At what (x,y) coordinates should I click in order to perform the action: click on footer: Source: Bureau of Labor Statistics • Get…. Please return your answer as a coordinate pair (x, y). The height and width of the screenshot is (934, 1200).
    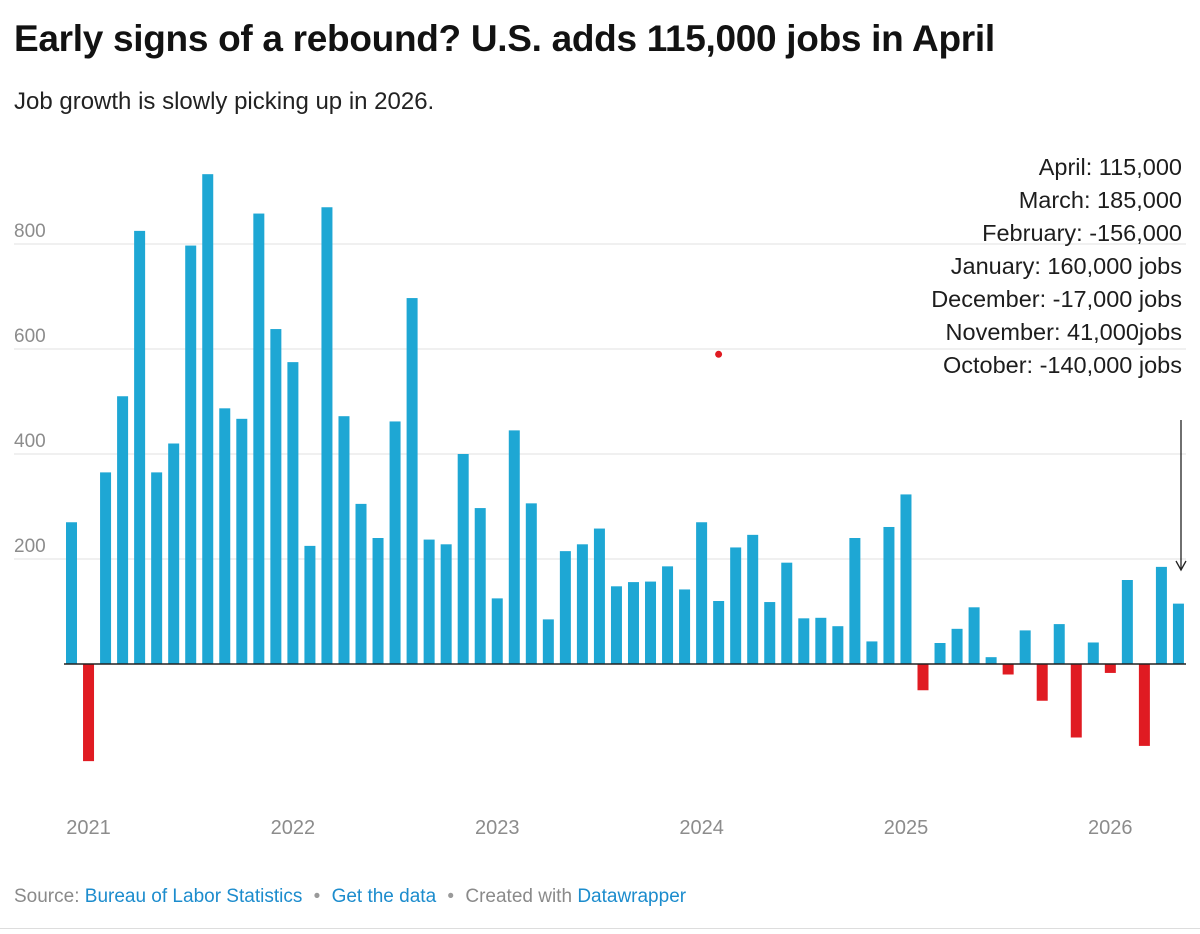
    Looking at the image, I should click on (350, 897).